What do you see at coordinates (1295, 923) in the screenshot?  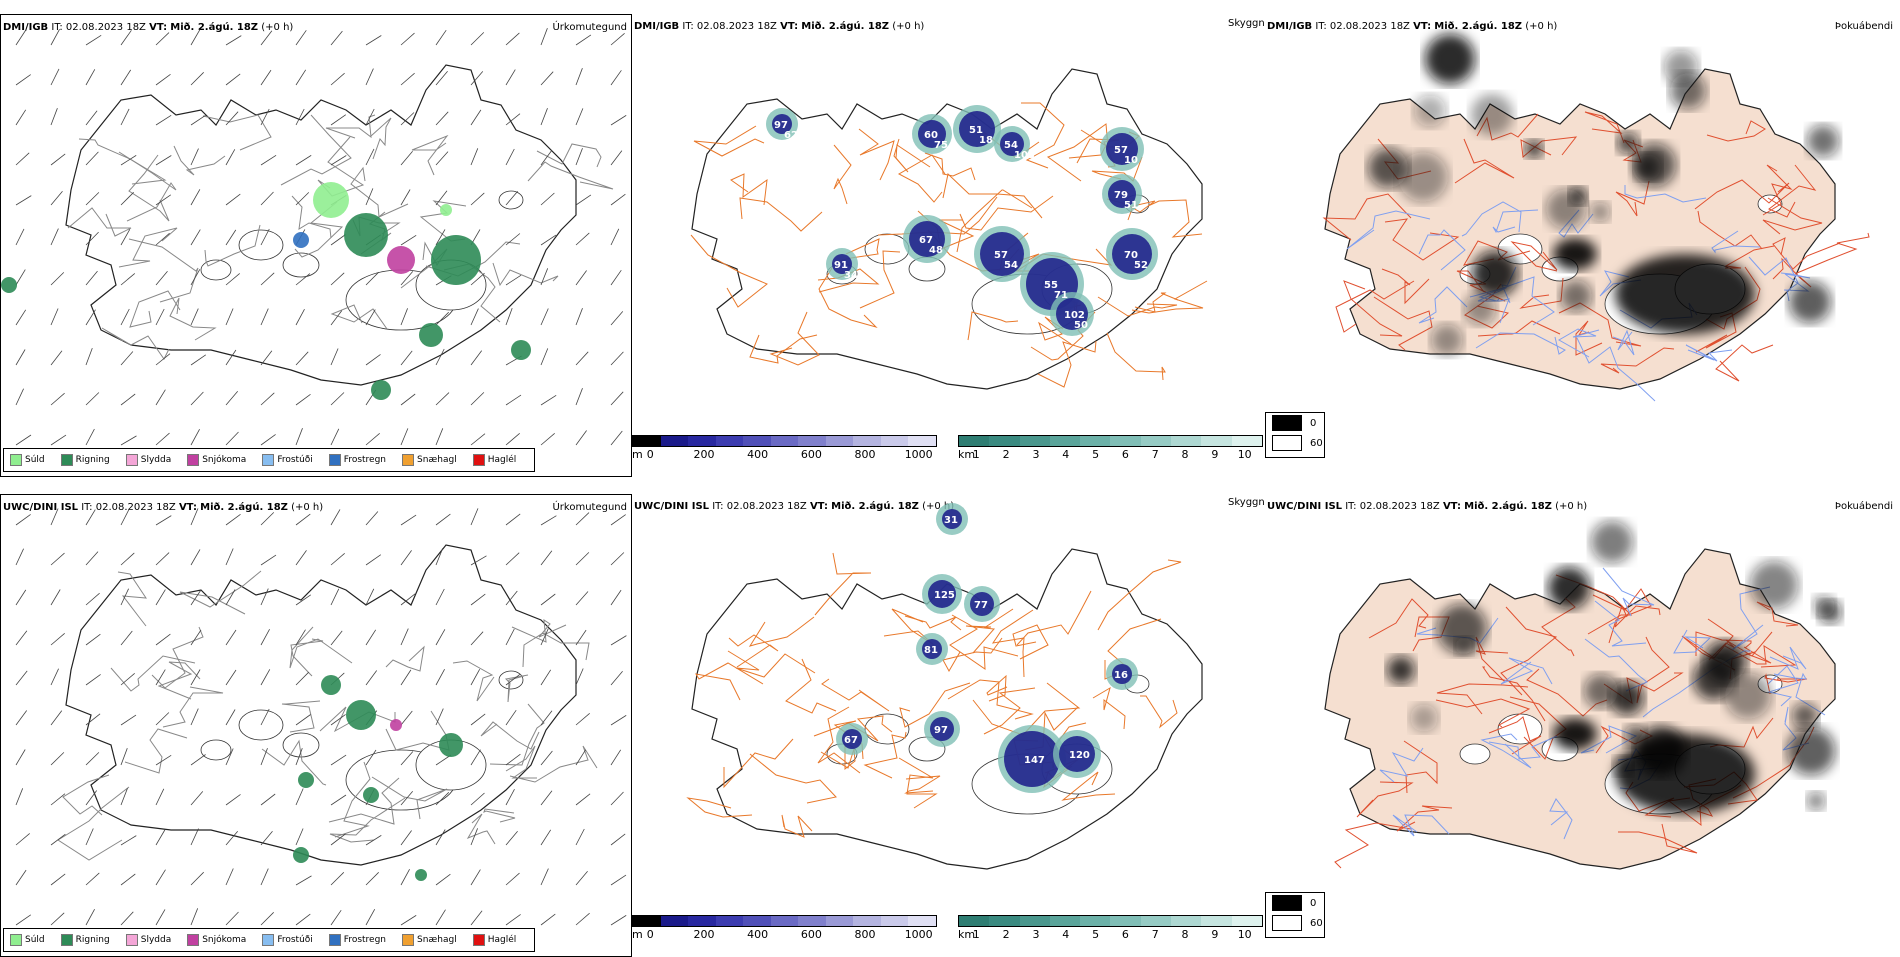 I see `cloudbase-legend-row: 60` at bounding box center [1295, 923].